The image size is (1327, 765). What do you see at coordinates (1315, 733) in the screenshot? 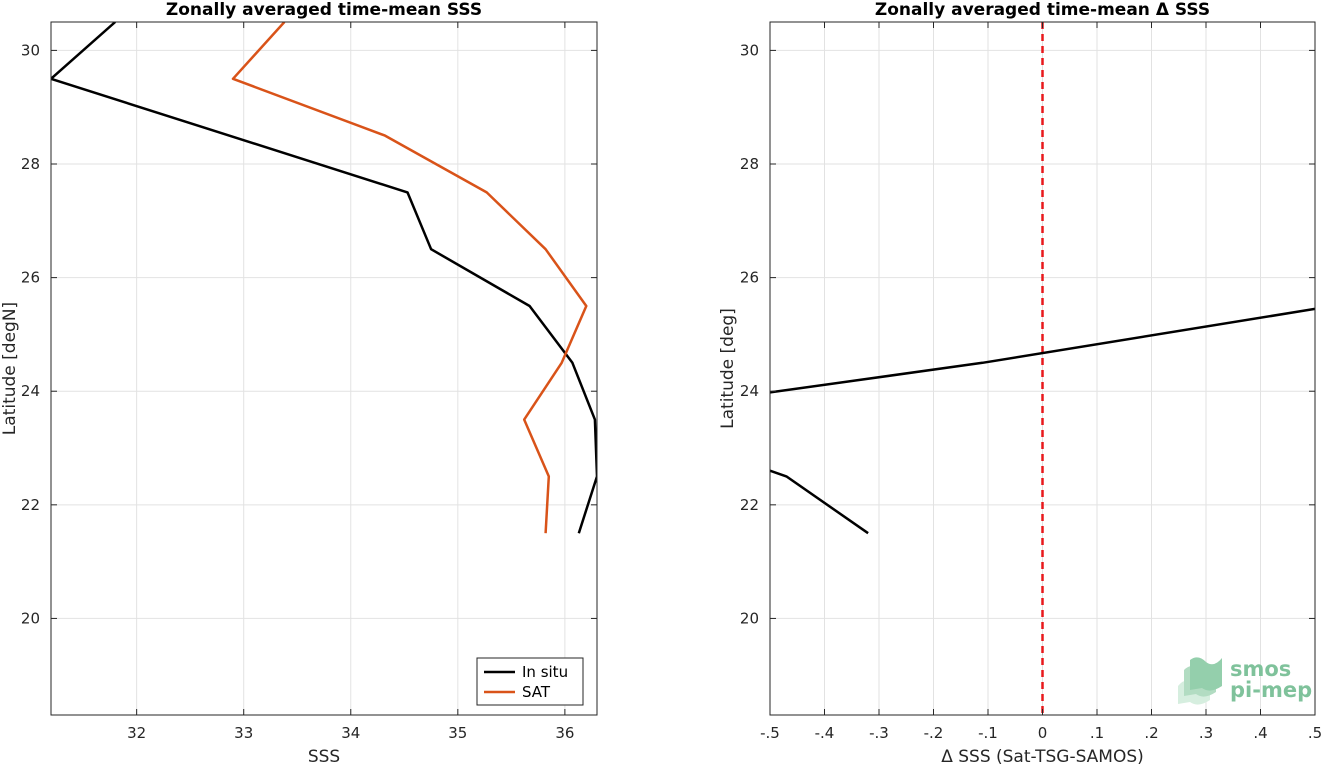
I see `x-tick-label: .5` at bounding box center [1315, 733].